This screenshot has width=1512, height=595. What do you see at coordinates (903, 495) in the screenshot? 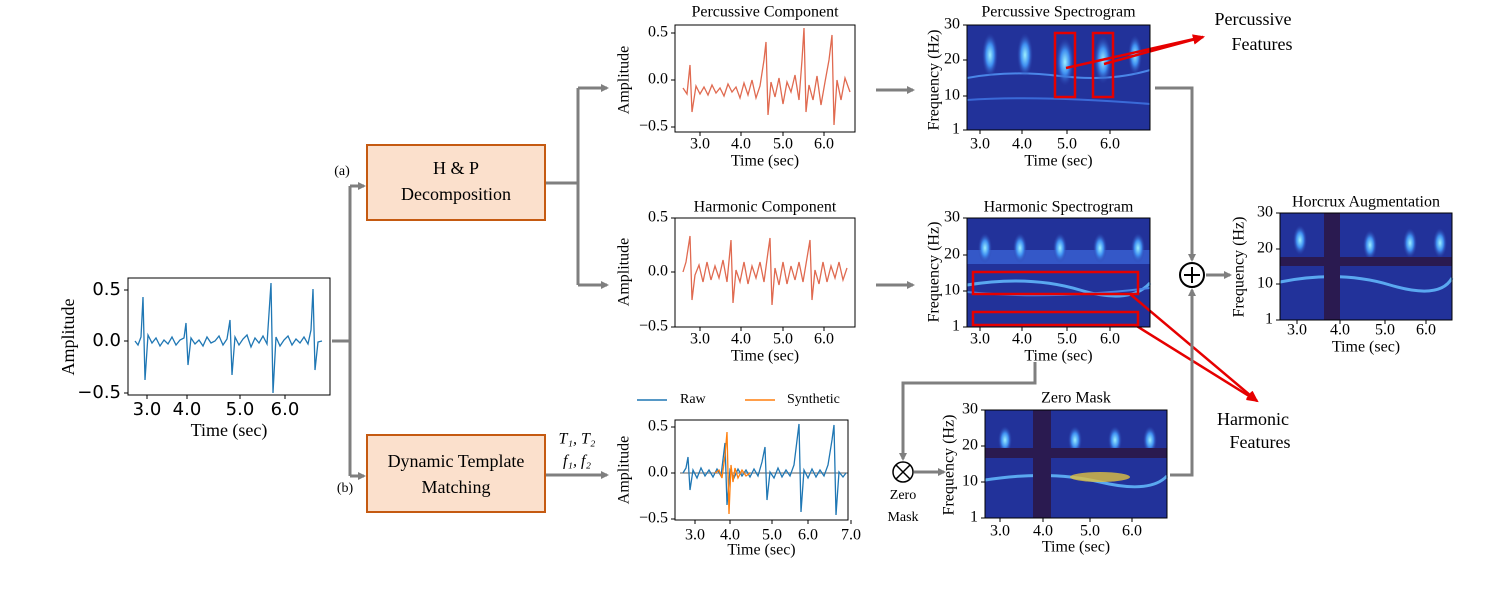
I see `operator-label: Zero` at bounding box center [903, 495].